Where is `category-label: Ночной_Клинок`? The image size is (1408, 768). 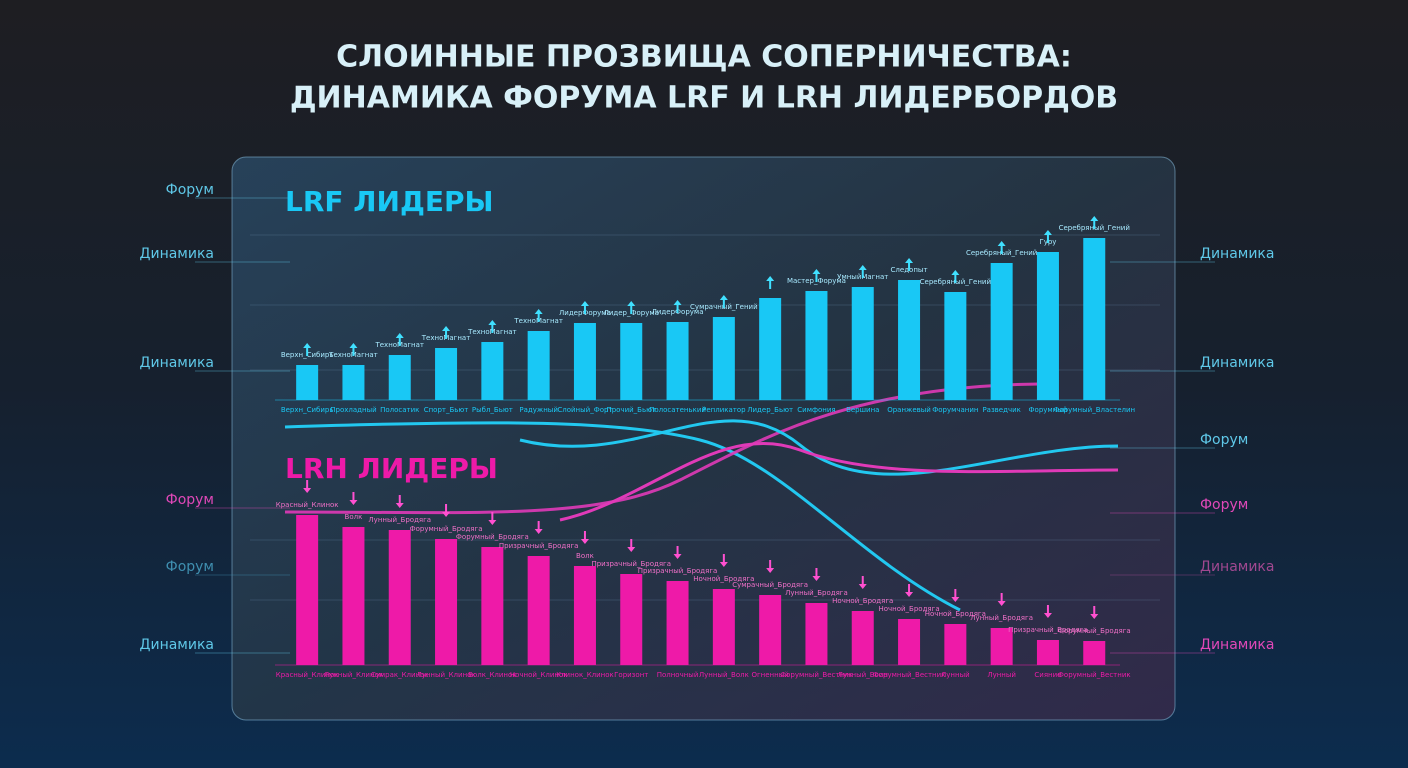 category-label: Ночной_Клинок is located at coordinates (539, 675).